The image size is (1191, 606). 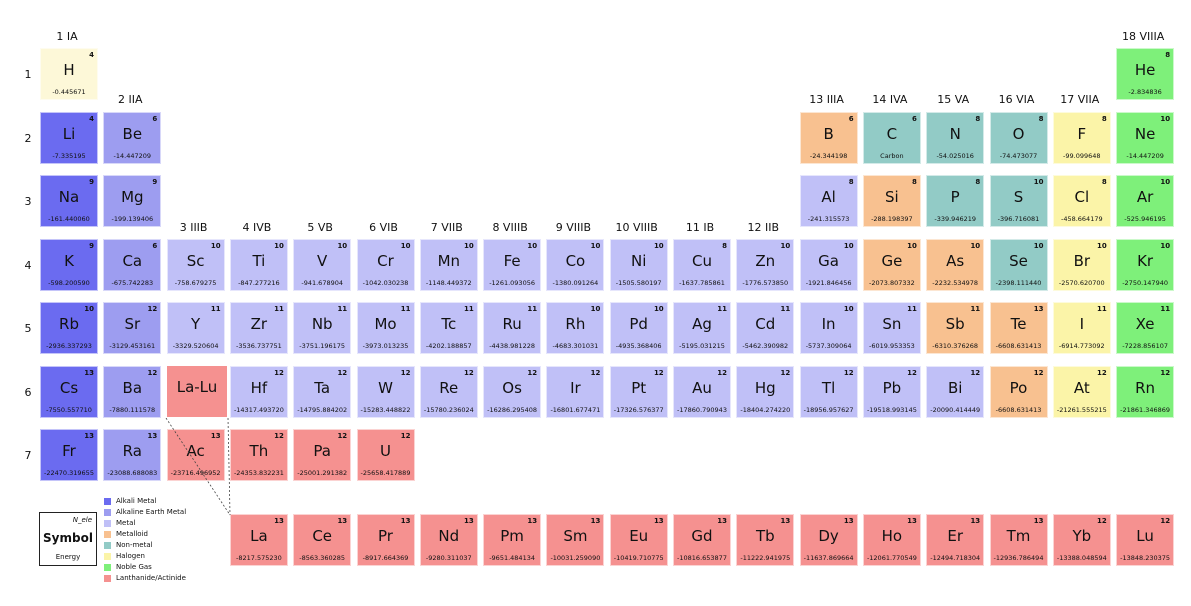 What do you see at coordinates (1018, 558) in the screenshot?
I see `element-energy: -12936.786494` at bounding box center [1018, 558].